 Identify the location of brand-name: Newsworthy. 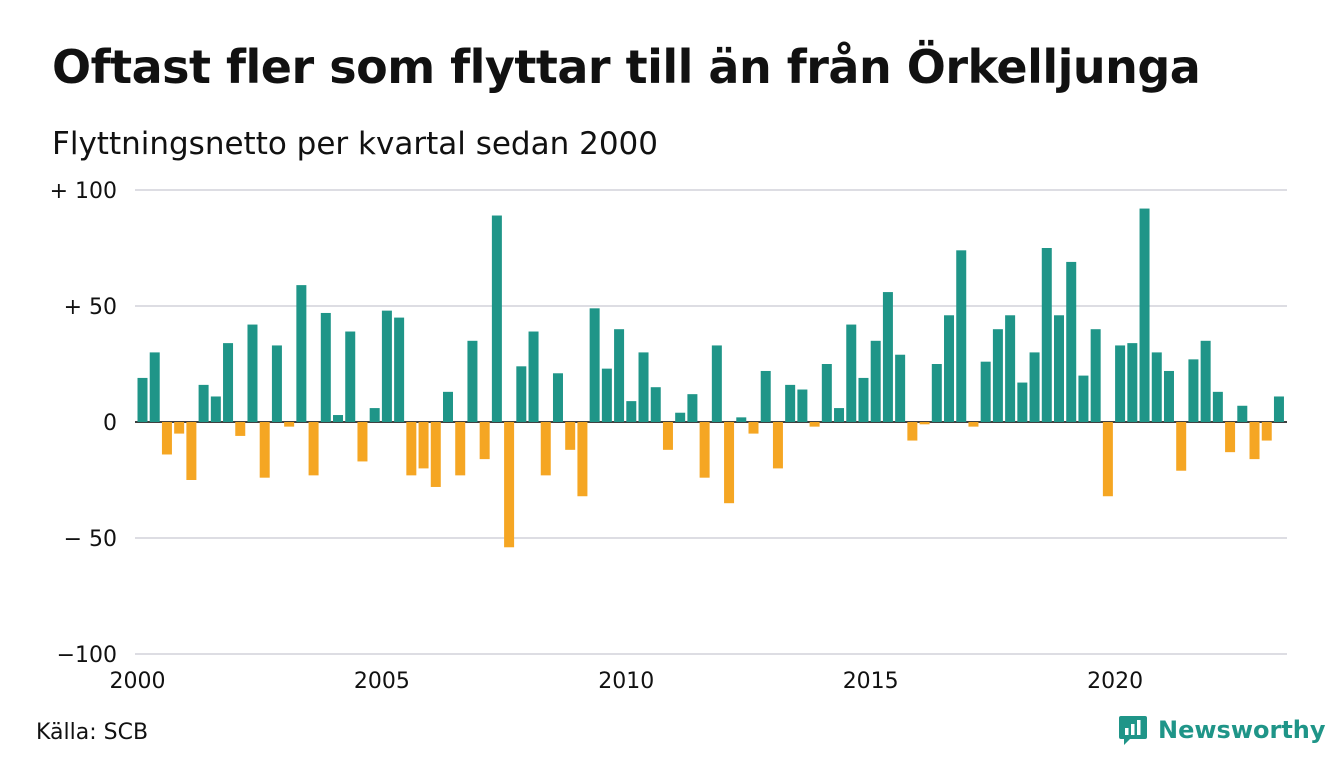
(1242, 730).